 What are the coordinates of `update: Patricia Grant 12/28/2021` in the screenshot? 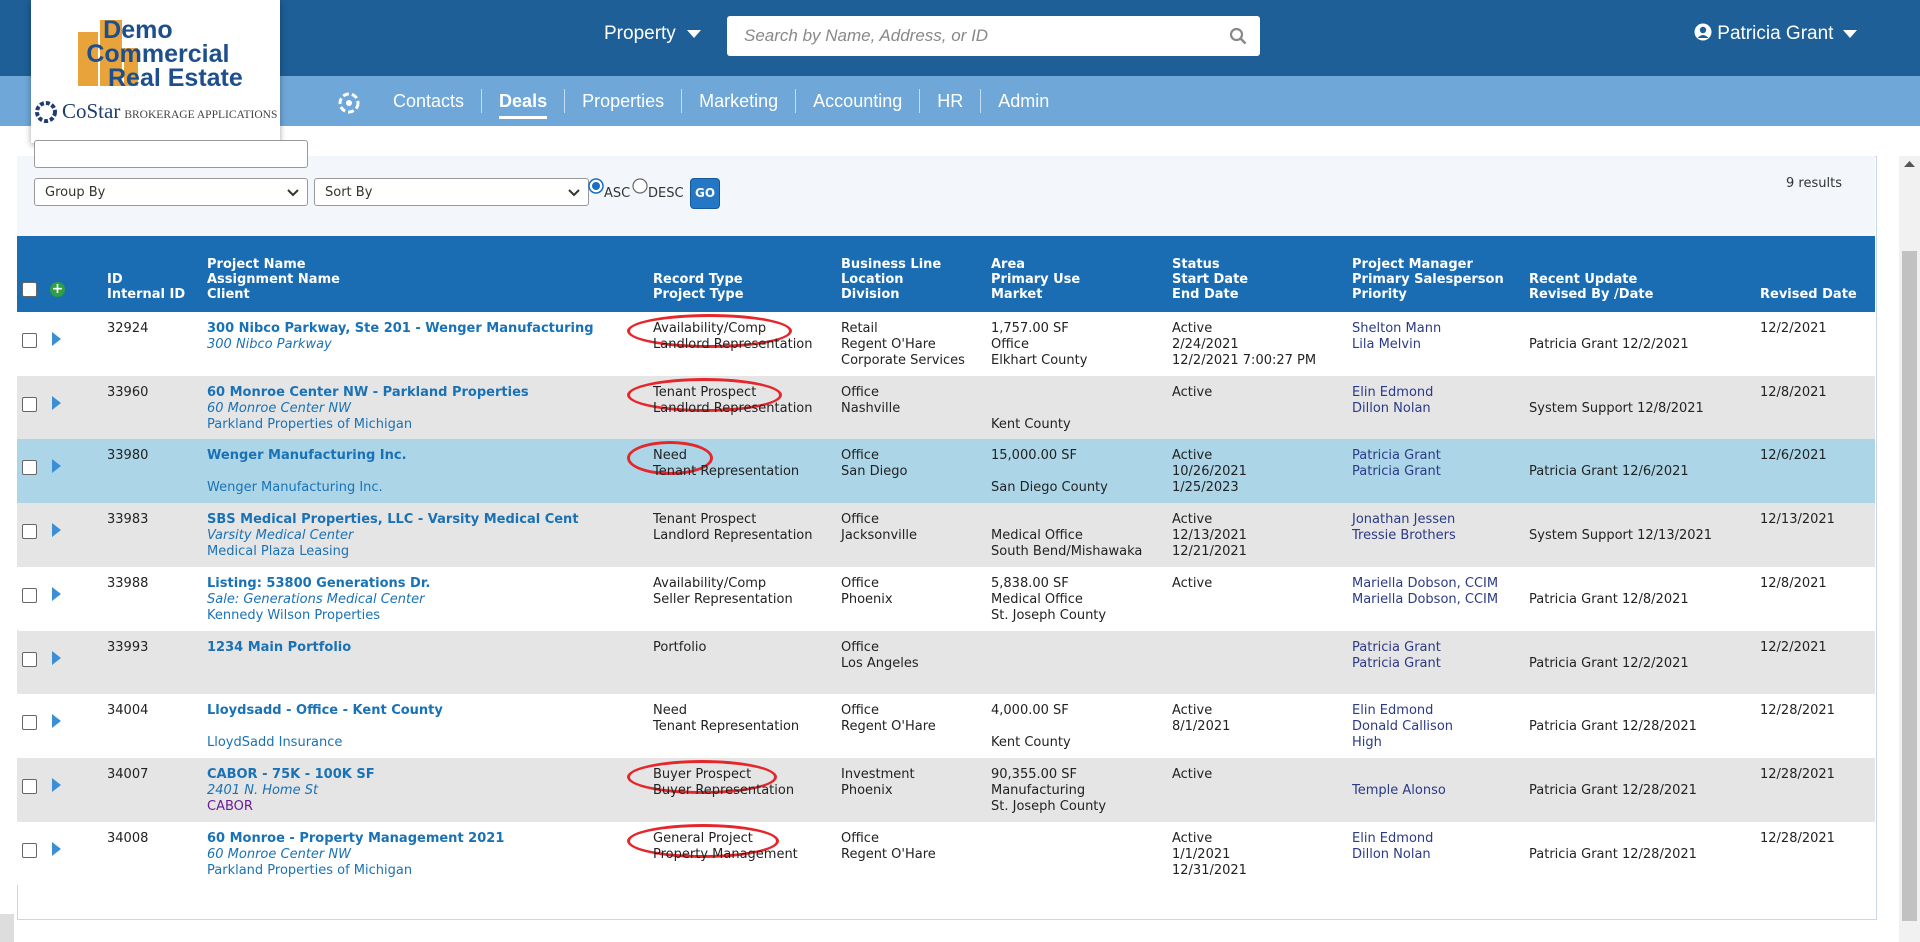 It's located at (1613, 790).